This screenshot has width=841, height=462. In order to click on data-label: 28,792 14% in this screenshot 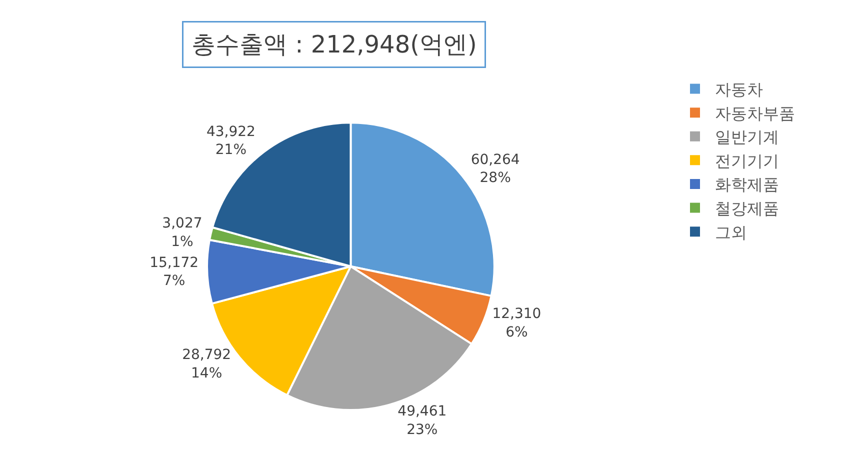, I will do `click(207, 364)`.